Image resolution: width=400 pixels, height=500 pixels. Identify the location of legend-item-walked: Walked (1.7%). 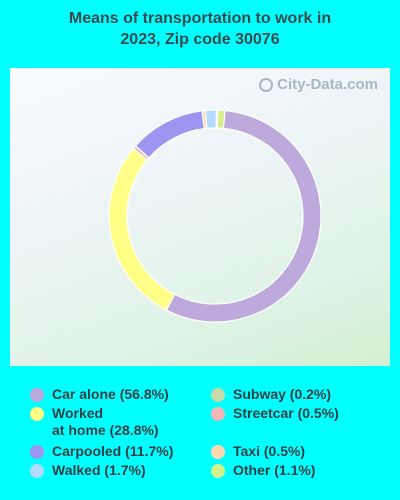
(88, 470).